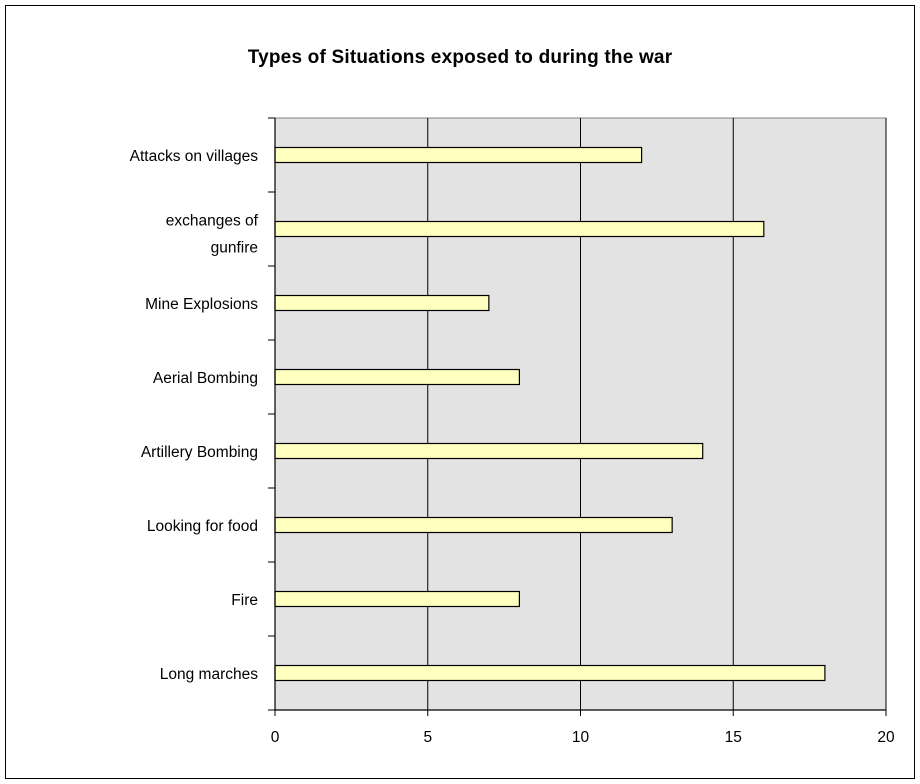  What do you see at coordinates (733, 737) in the screenshot?
I see `x-tick-label: 15` at bounding box center [733, 737].